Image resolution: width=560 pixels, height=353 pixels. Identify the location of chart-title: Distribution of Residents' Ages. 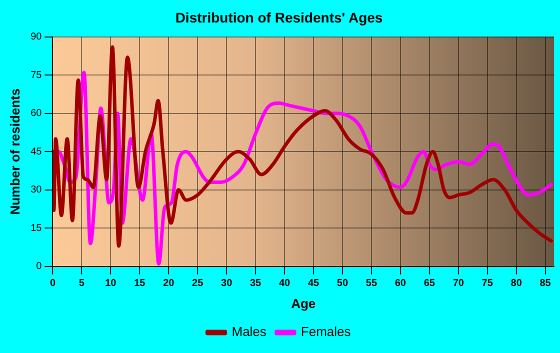
(279, 17).